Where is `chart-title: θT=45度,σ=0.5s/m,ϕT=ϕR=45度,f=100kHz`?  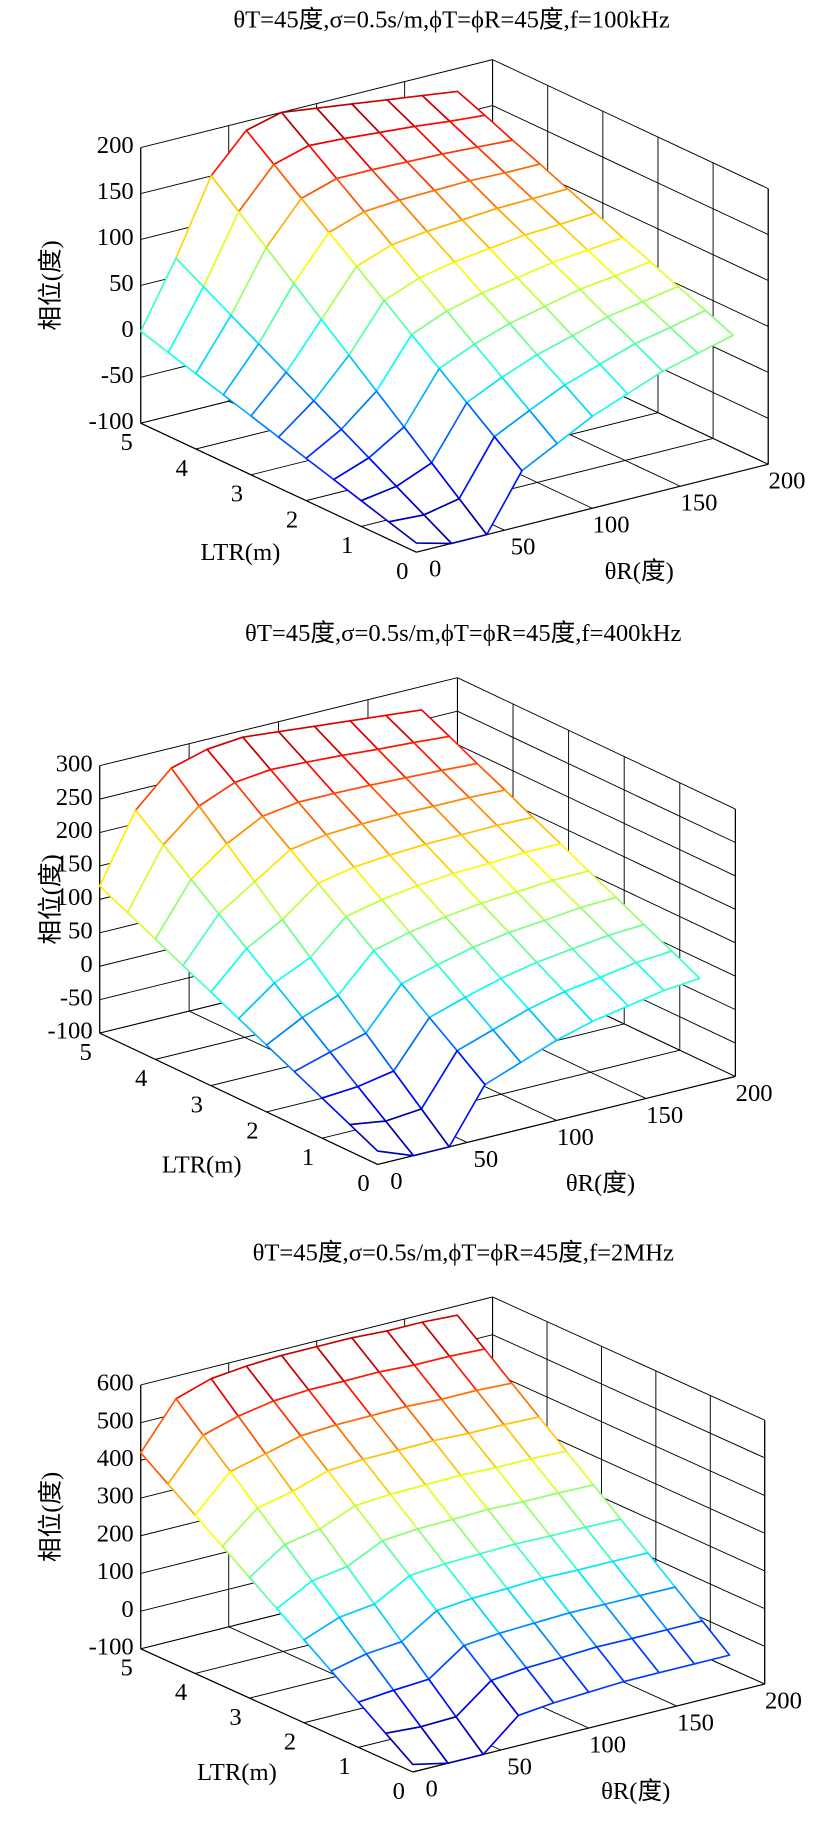 chart-title: θT=45度,σ=0.5s/m,ϕT=ϕR=45度,f=100kHz is located at coordinates (451, 20).